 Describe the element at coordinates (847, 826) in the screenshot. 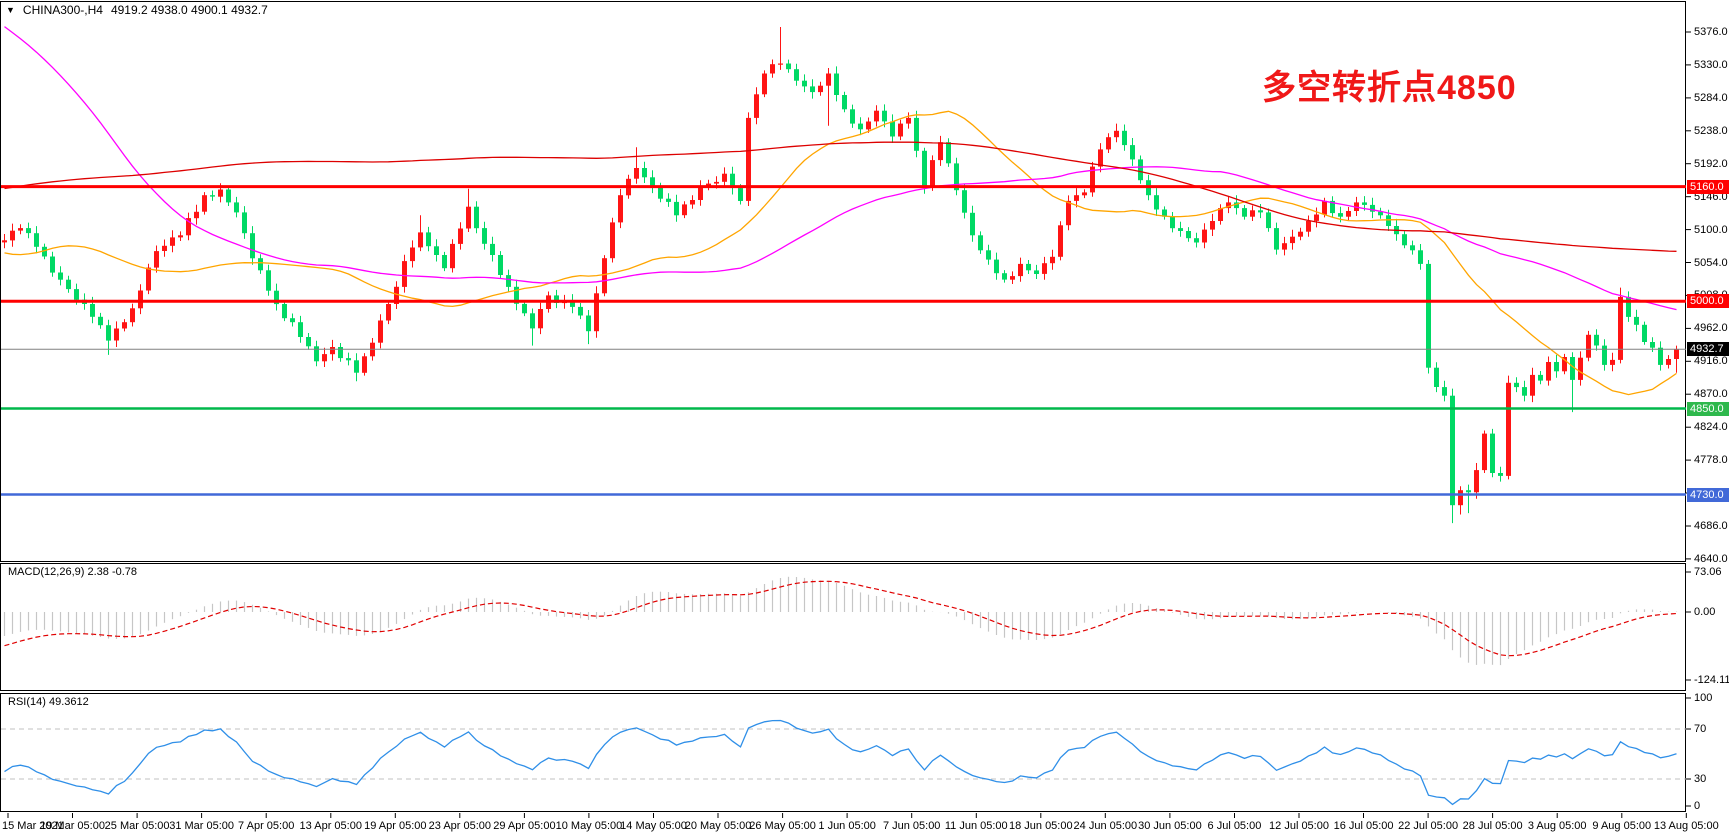

I see `time-axis-label: 1 Jun 05:00` at that location.